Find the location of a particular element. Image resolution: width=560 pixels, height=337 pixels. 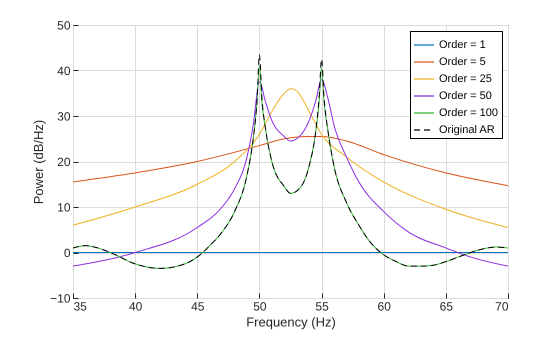

y-tick-label: 20 is located at coordinates (64, 162).